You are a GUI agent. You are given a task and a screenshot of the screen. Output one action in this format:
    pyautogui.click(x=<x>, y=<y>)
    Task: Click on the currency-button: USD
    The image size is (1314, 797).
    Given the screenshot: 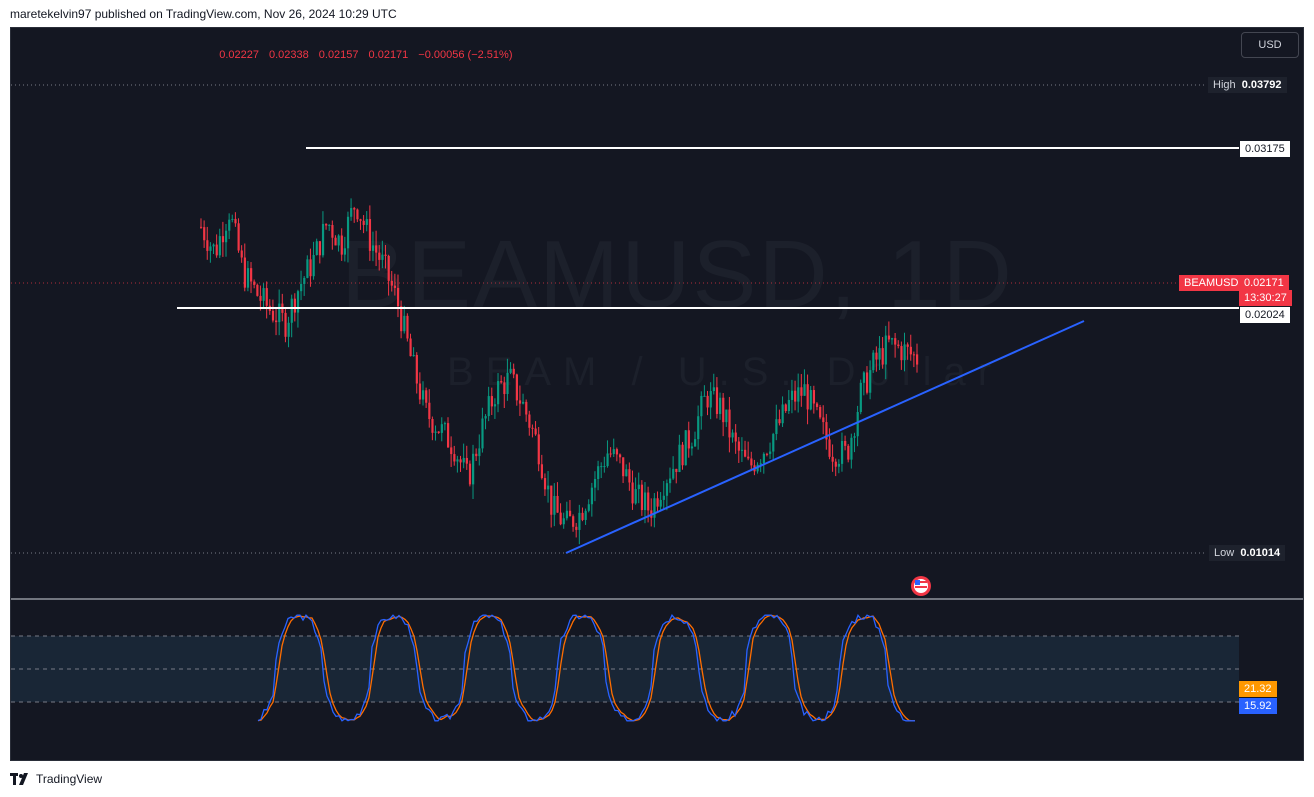 What is the action you would take?
    pyautogui.click(x=1270, y=45)
    